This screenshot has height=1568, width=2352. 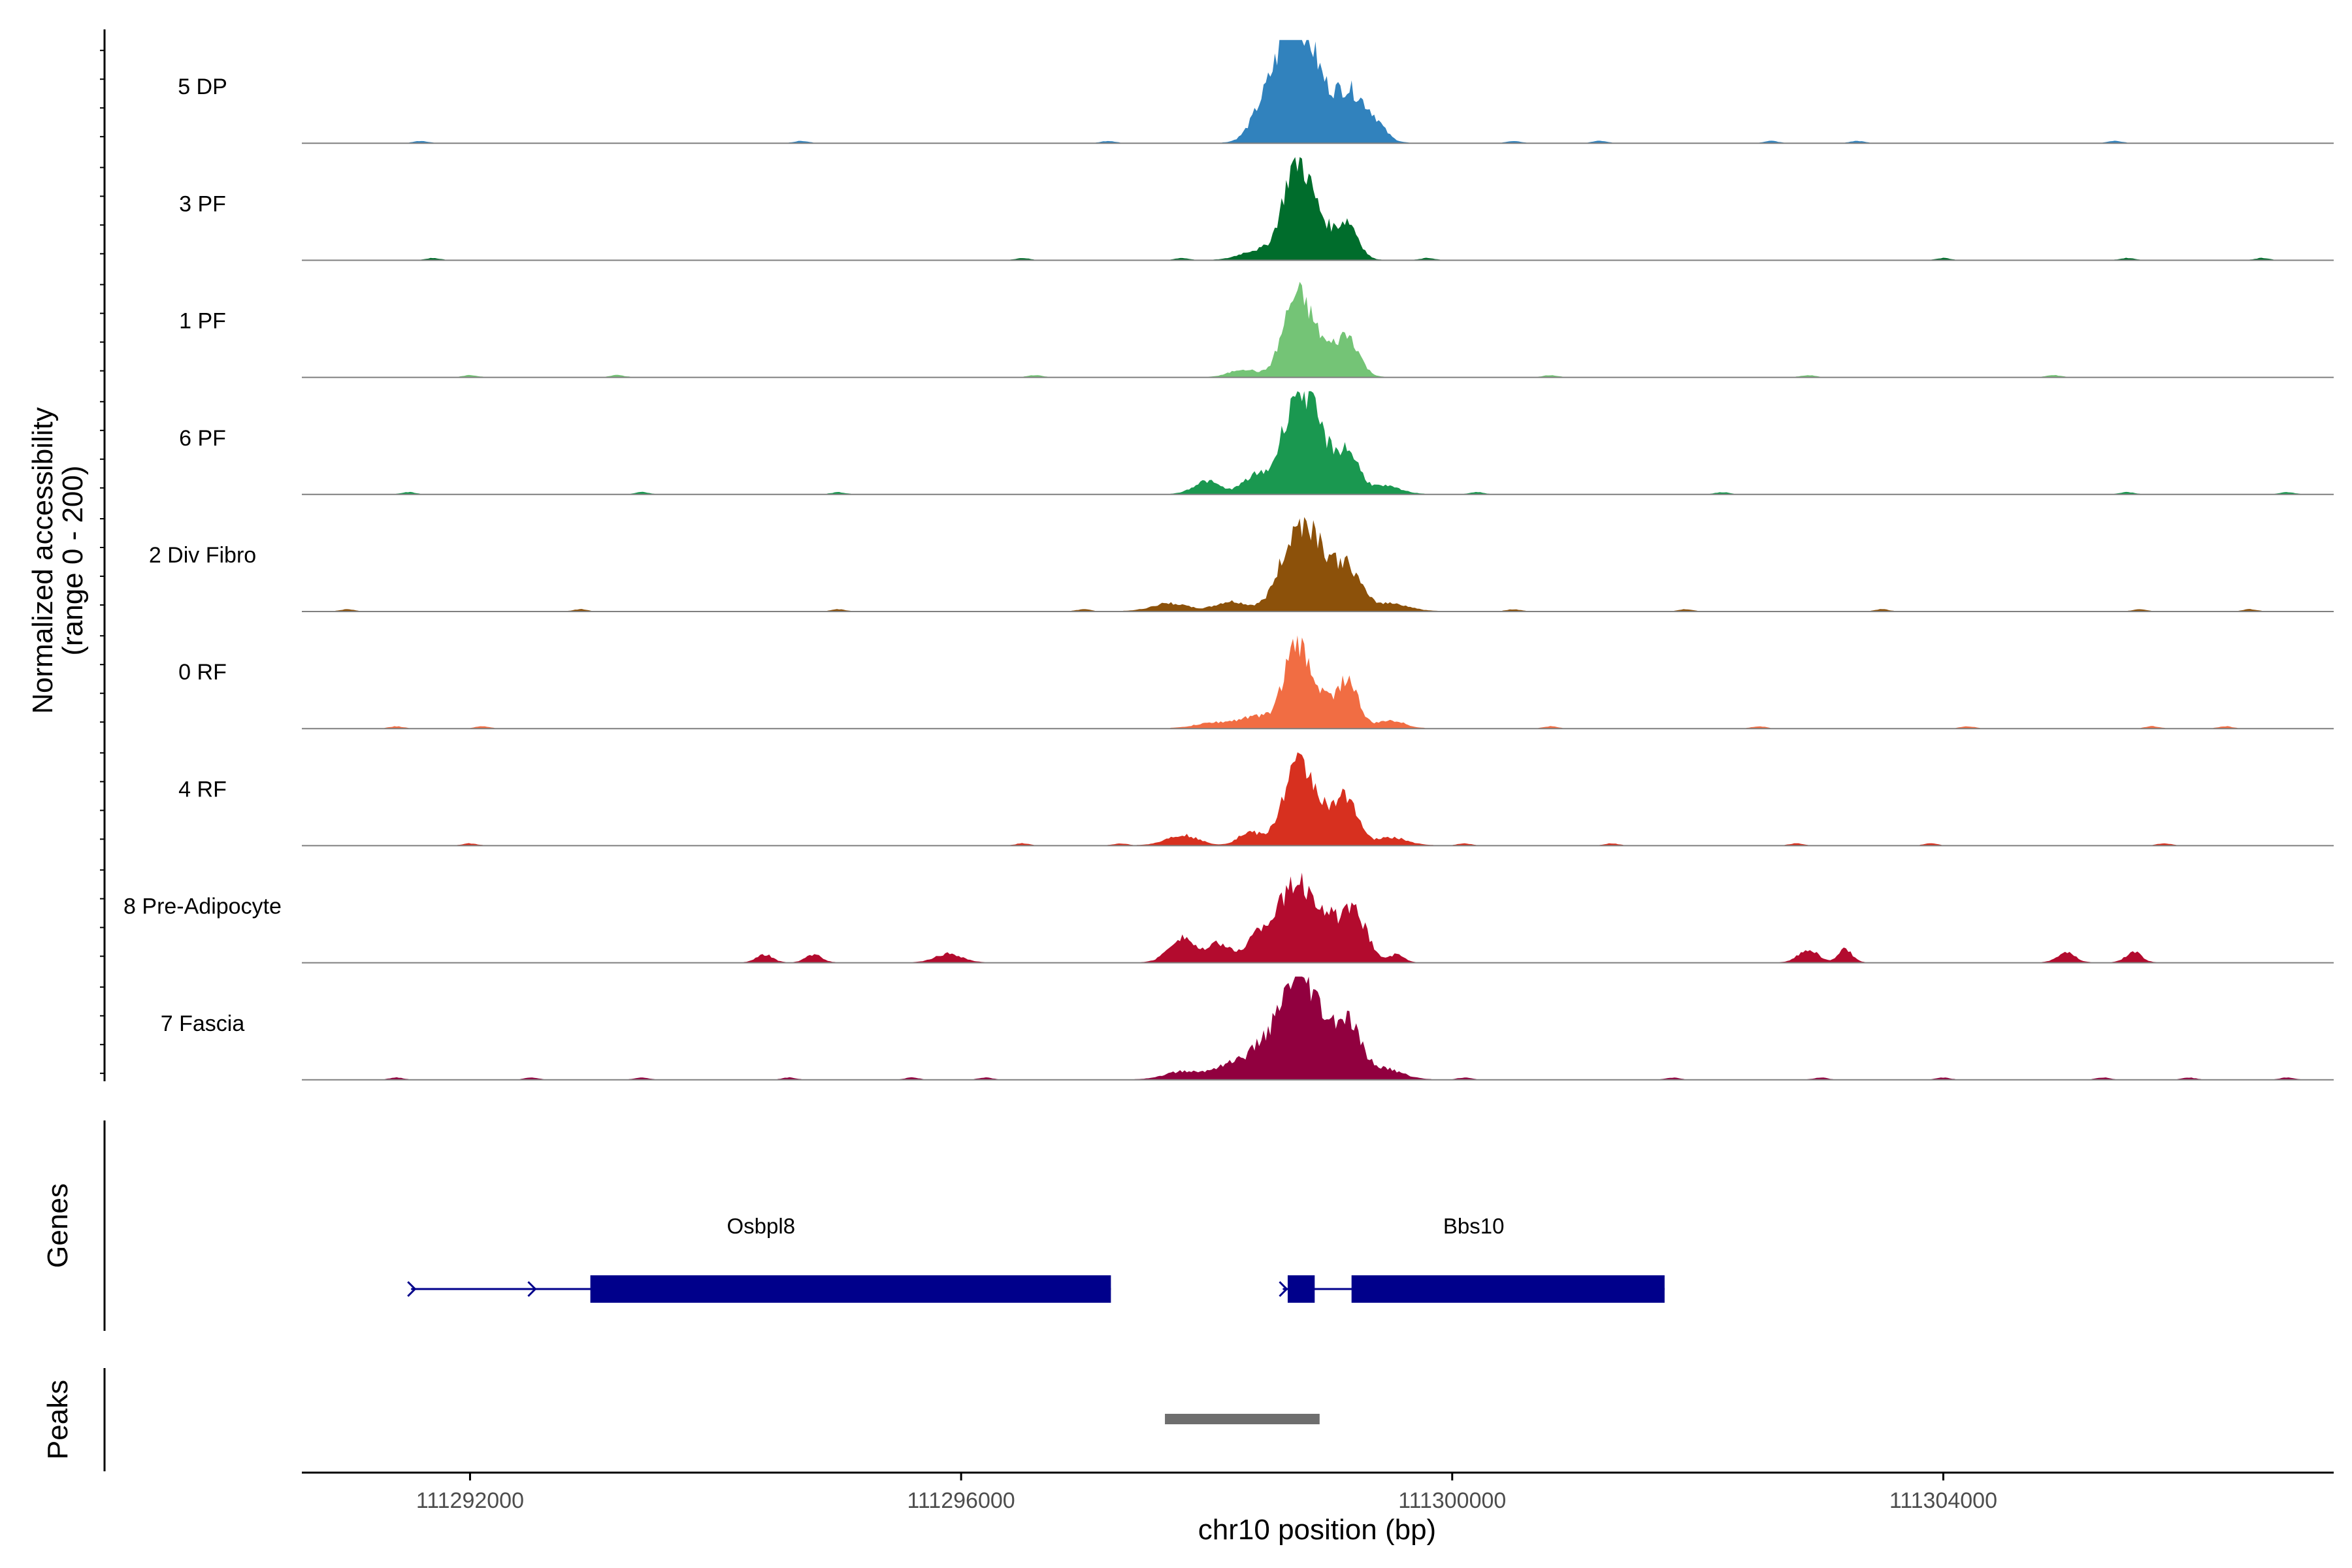 What do you see at coordinates (102, 562) in the screenshot?
I see `accessibility-y-ticks` at bounding box center [102, 562].